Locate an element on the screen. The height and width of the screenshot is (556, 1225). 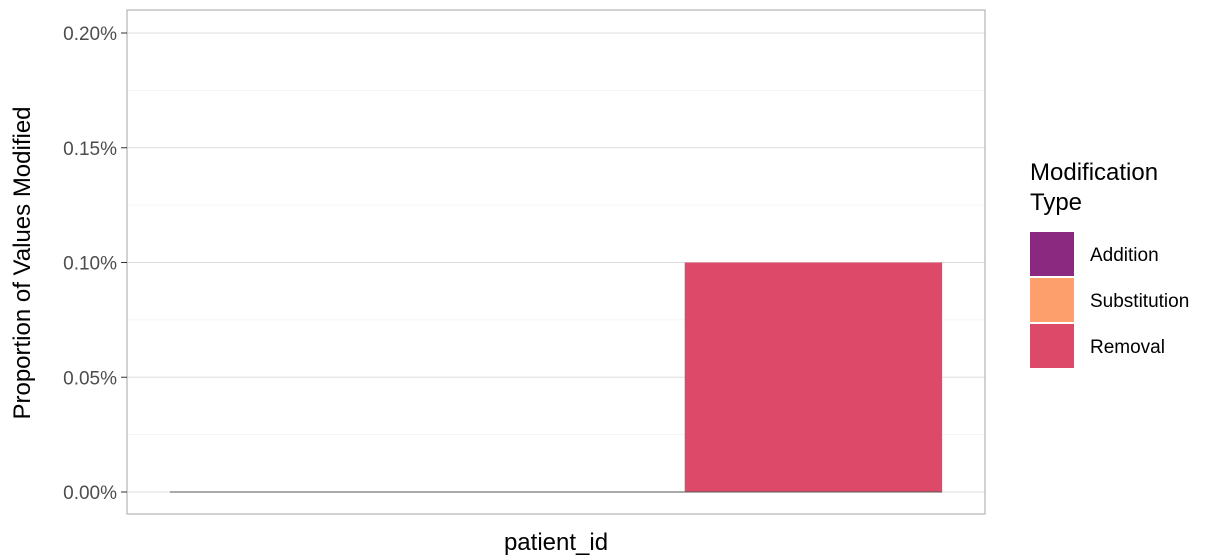
legend-label-removal: Removal is located at coordinates (1127, 347).